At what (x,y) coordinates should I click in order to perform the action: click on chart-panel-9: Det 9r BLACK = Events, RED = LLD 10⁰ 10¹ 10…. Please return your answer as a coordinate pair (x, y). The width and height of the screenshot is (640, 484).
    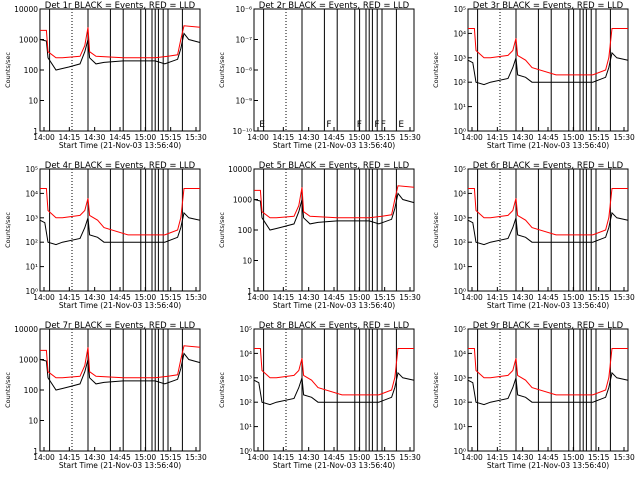
    Looking at the image, I should click on (533, 395).